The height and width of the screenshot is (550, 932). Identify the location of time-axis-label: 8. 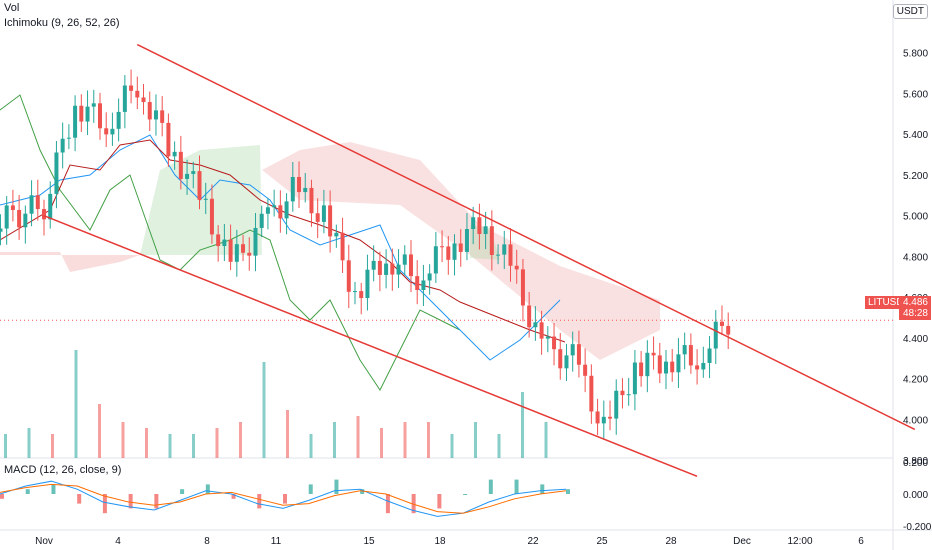
(207, 541).